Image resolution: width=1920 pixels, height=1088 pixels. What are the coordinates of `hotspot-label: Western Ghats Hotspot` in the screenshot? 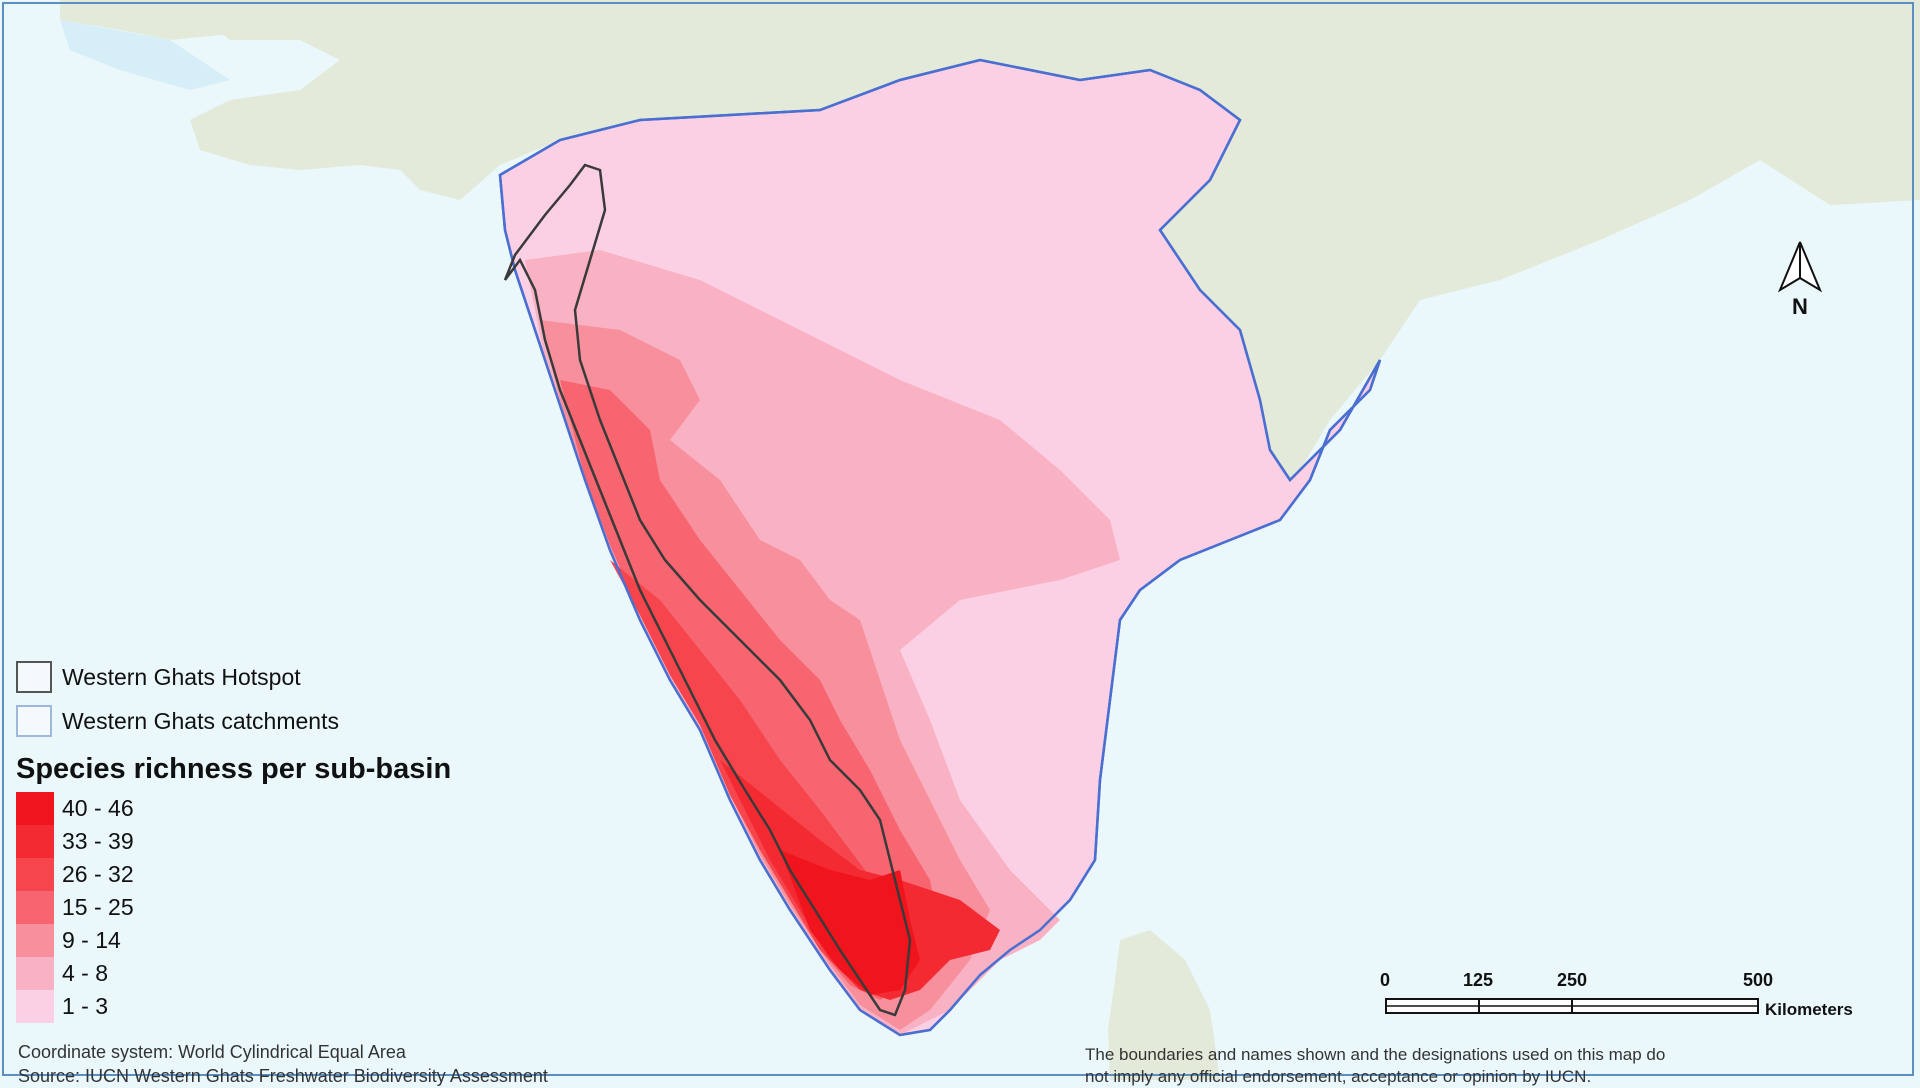 It's located at (181, 676).